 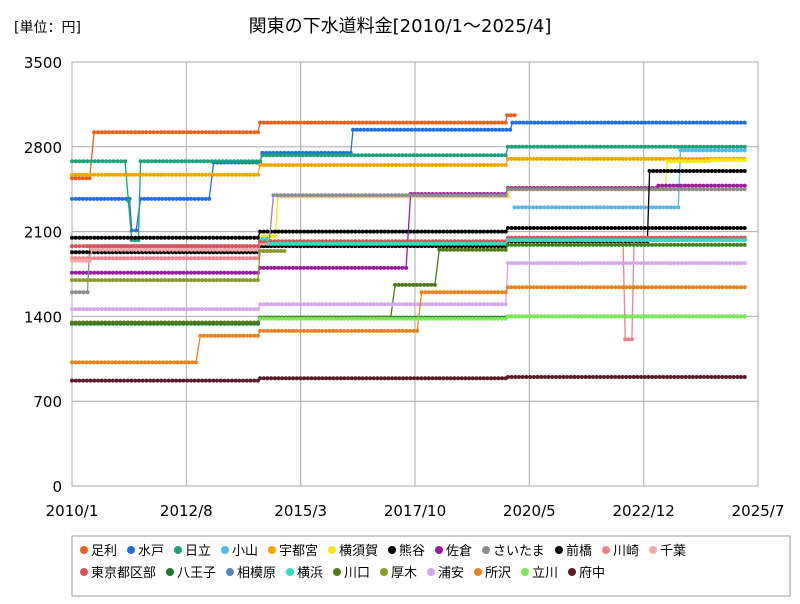 What do you see at coordinates (191, 573) in the screenshot?
I see `legend-item: 八王子` at bounding box center [191, 573].